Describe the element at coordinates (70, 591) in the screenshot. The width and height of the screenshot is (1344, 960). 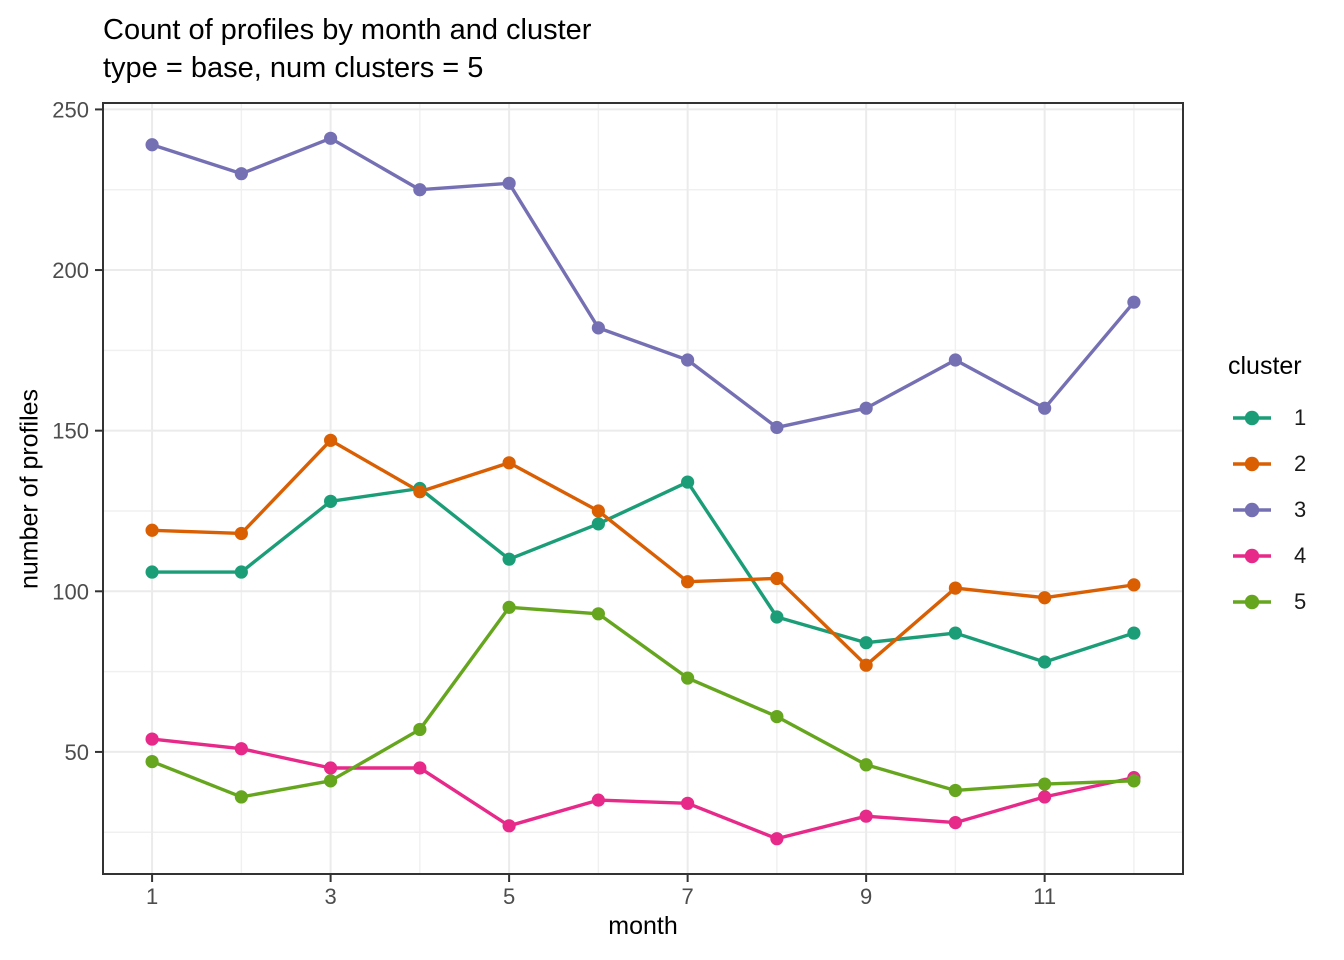
I see `y-tick-label-100: 100` at that location.